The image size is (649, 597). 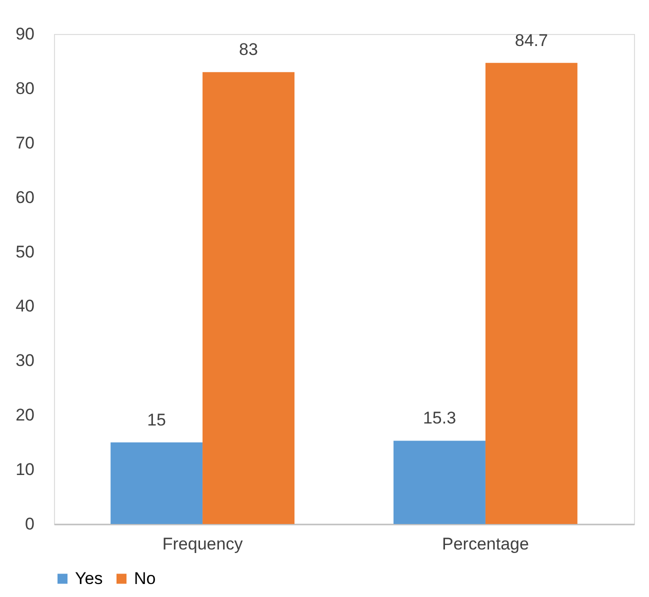 I want to click on y-tick-label: 40, so click(x=25, y=306).